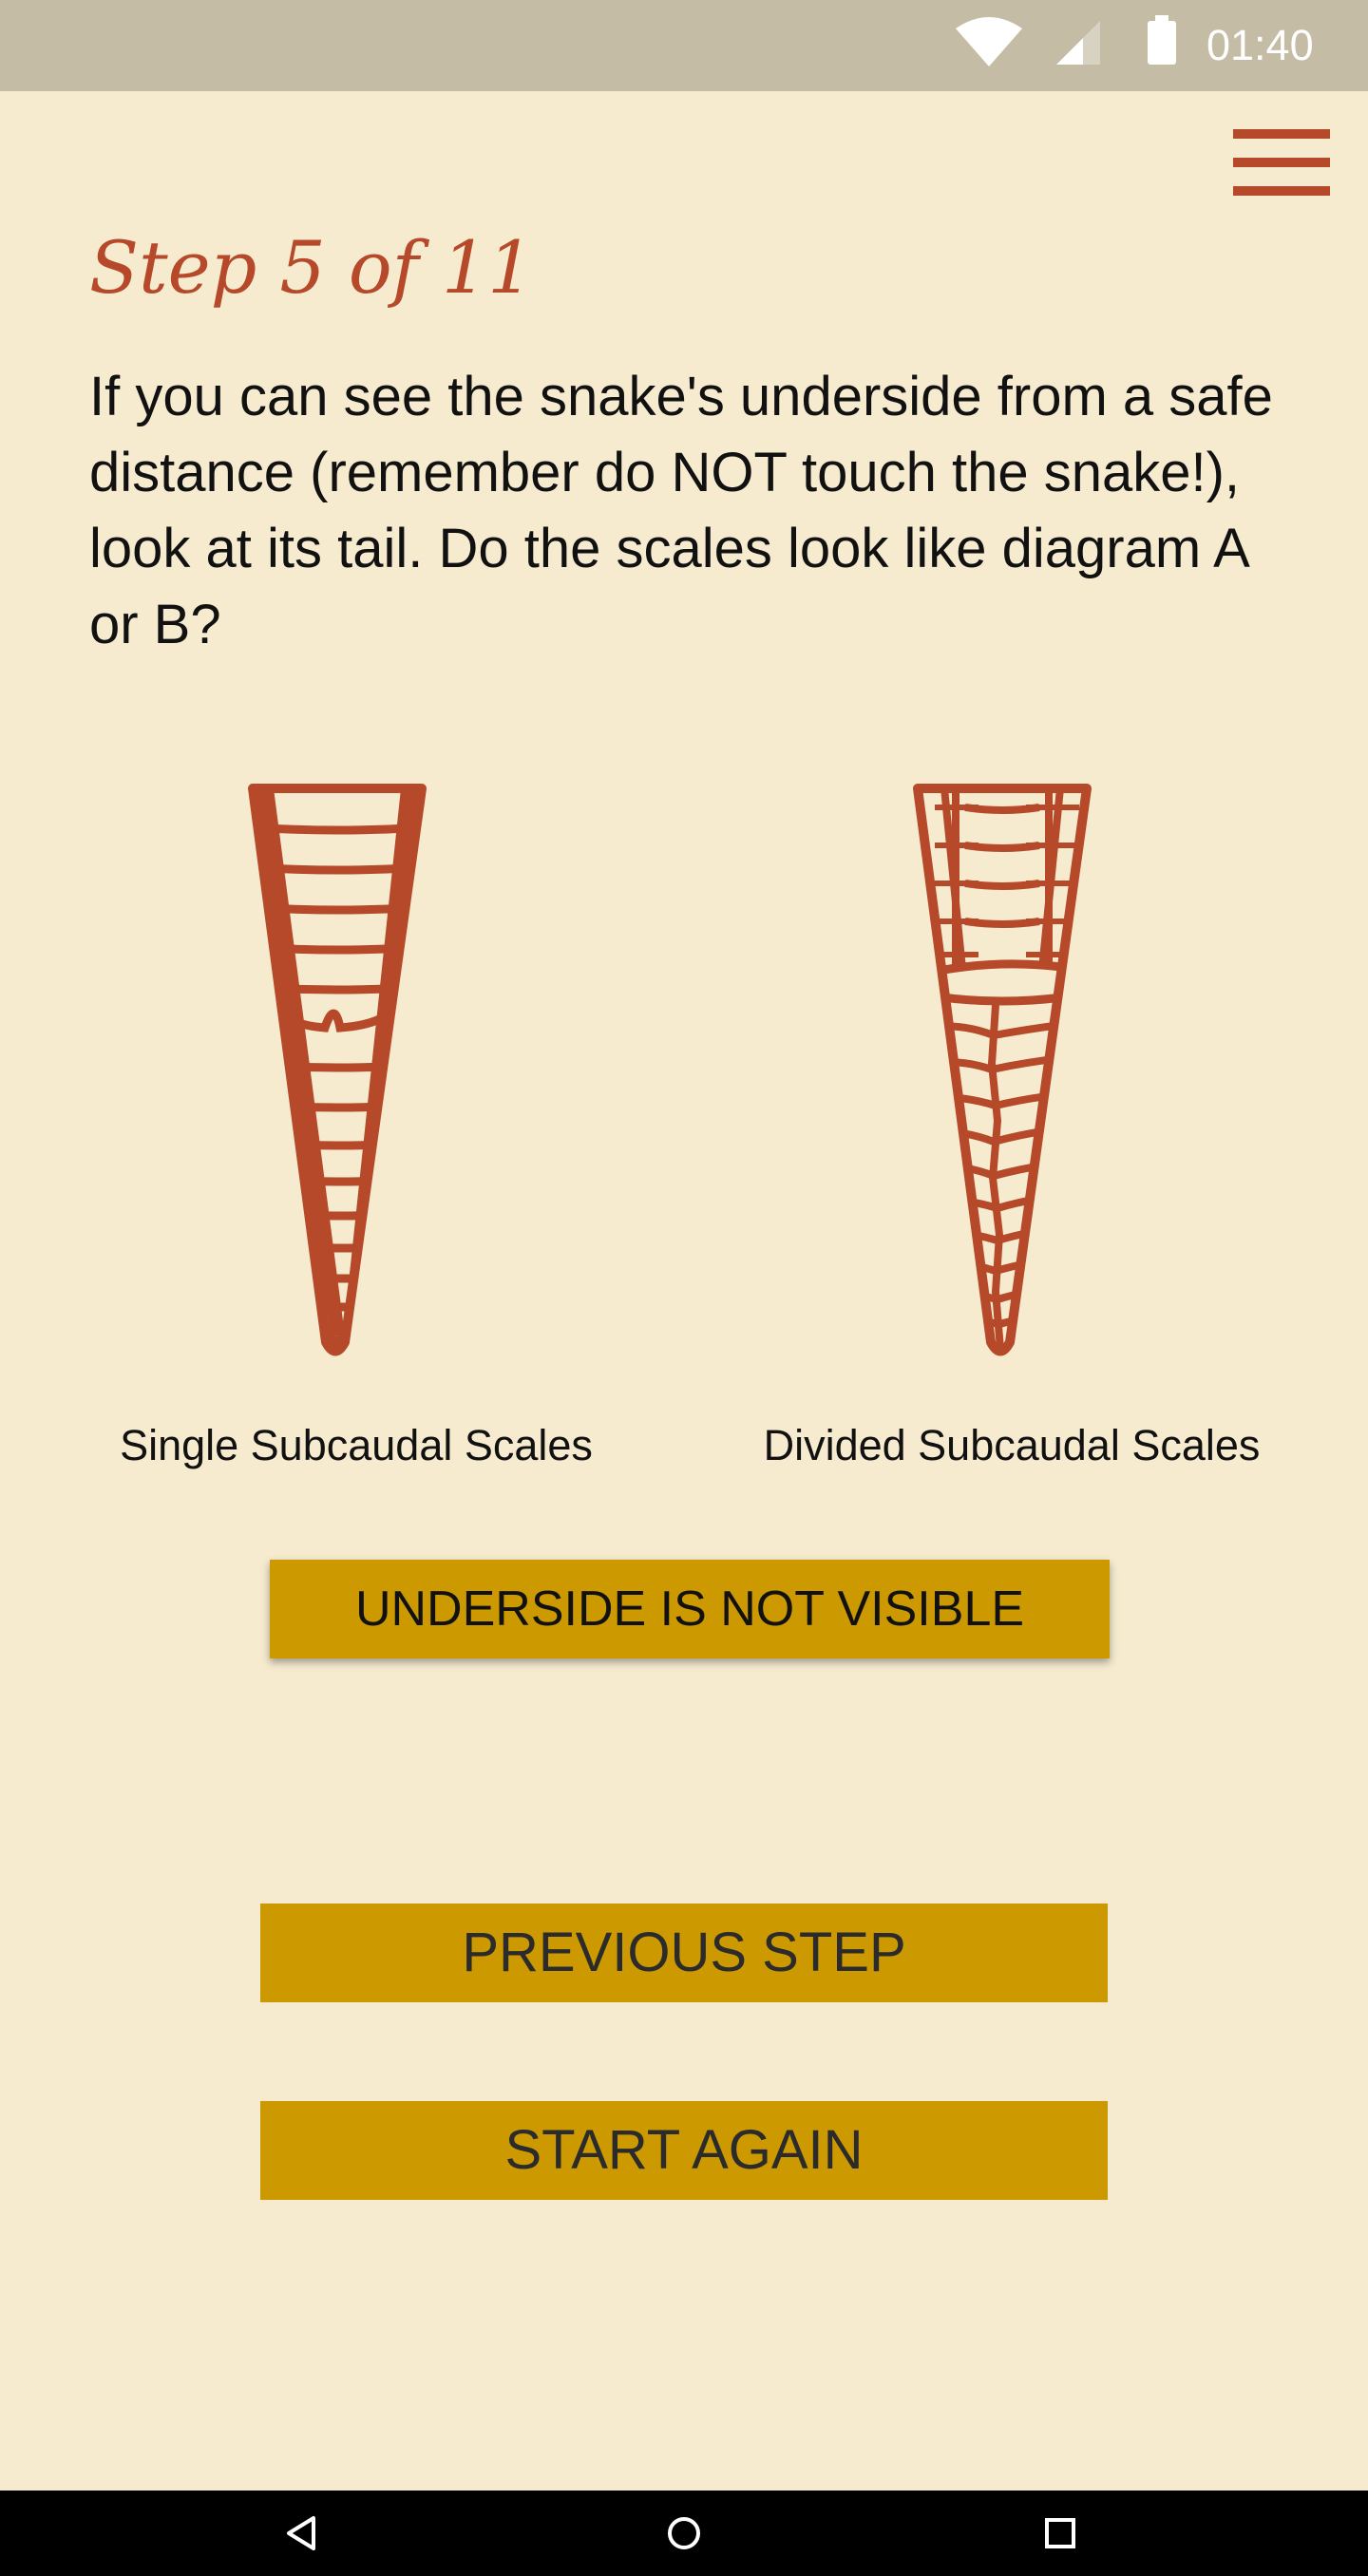 This screenshot has height=2576, width=1368. I want to click on battery-icon, so click(1162, 40).